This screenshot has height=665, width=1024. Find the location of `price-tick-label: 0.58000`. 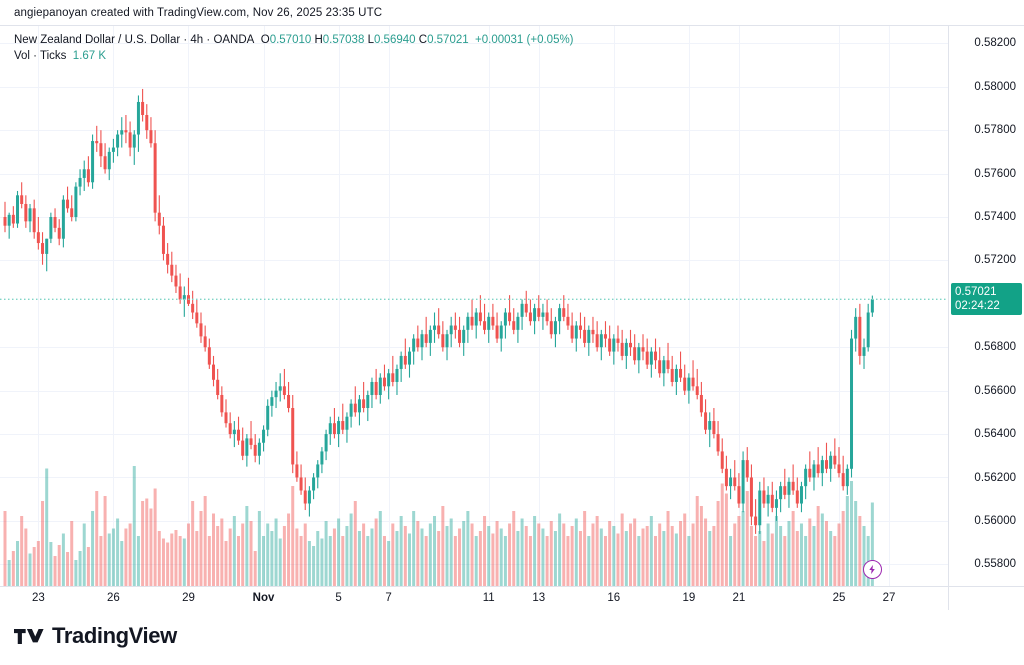

price-tick-label: 0.58000 is located at coordinates (995, 86).